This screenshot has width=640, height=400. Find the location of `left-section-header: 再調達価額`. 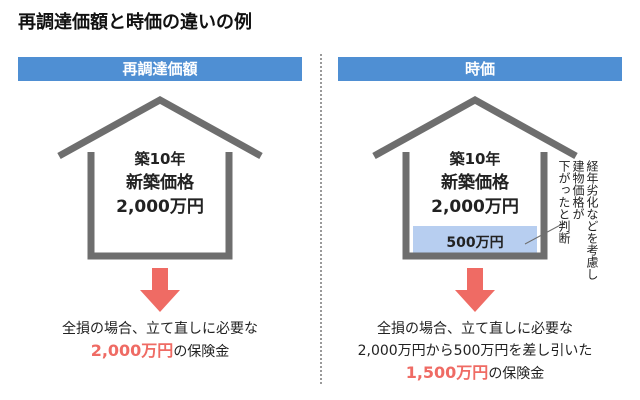

left-section-header: 再調達価額 is located at coordinates (160, 69).